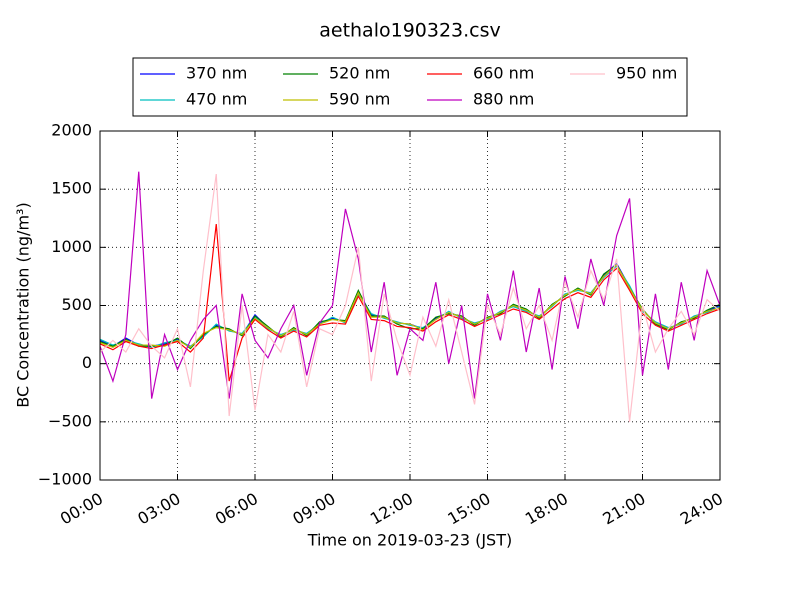 The image size is (800, 600). What do you see at coordinates (646, 73) in the screenshot?
I see `legend-label: 950 nm` at bounding box center [646, 73].